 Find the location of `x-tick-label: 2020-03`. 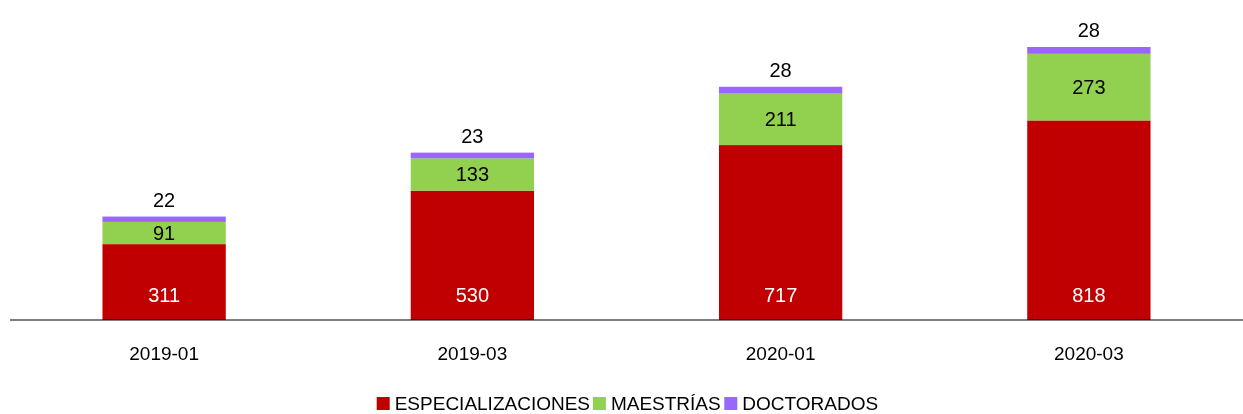

x-tick-label: 2020-03 is located at coordinates (1089, 353).